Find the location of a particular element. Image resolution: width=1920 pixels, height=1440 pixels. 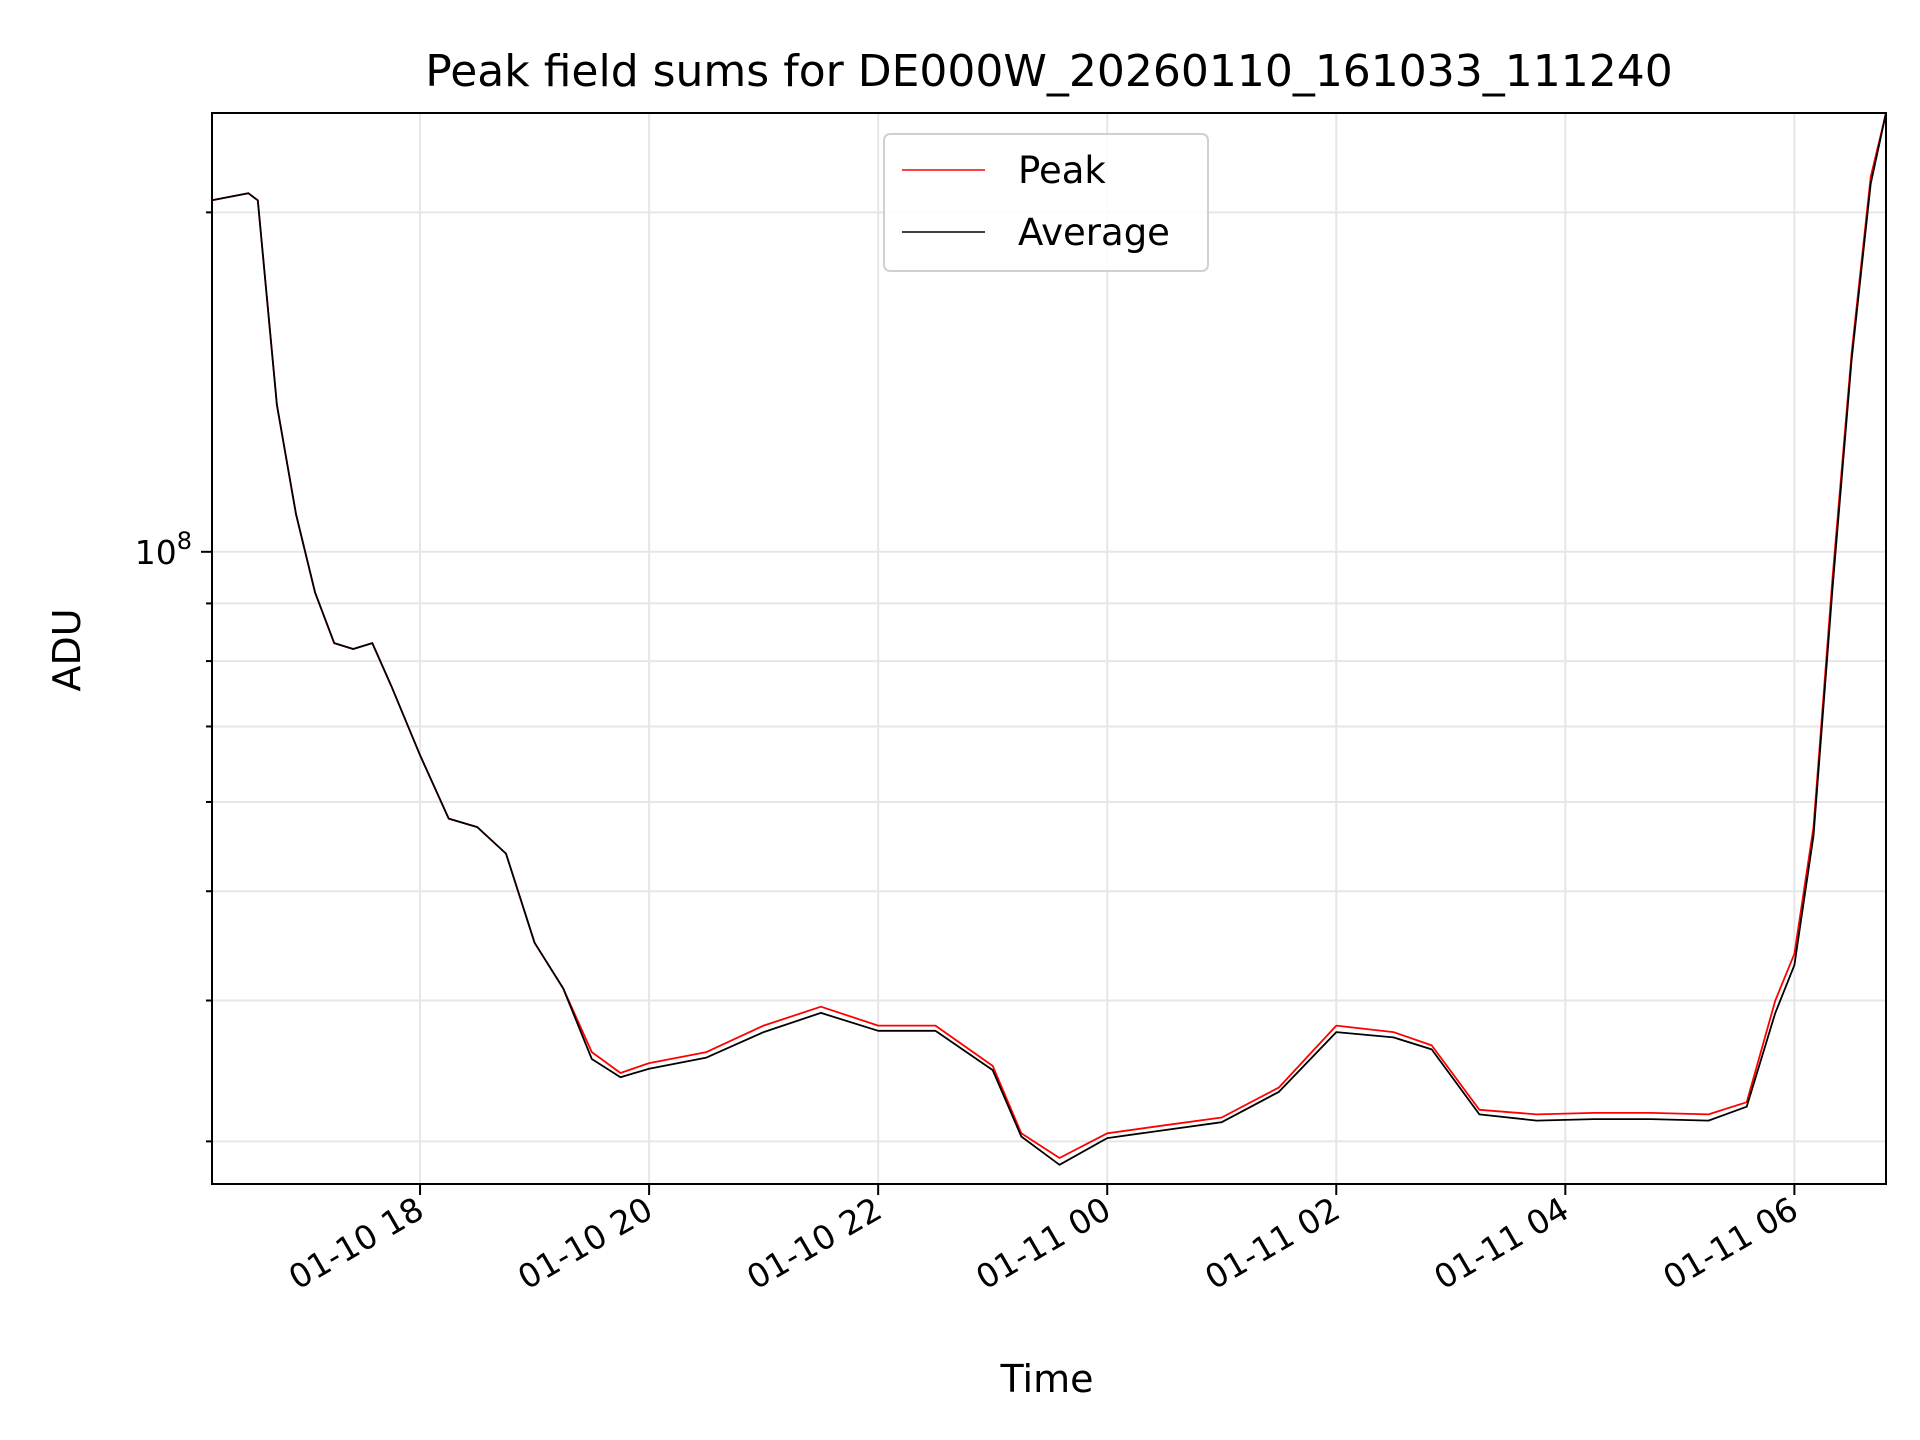

legend: Peak Average is located at coordinates (1046, 202).